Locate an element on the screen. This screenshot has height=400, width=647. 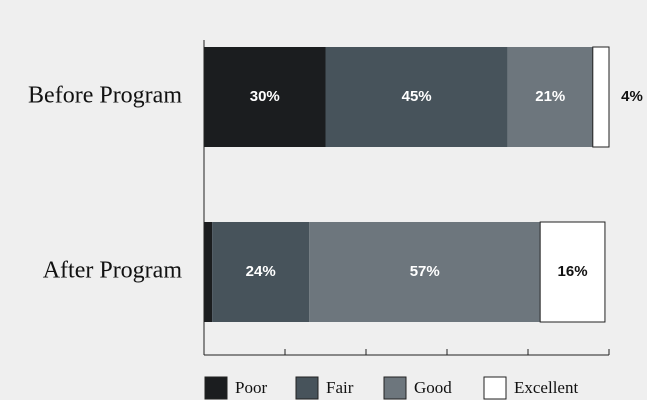
legend-label: Poor is located at coordinates (251, 387).